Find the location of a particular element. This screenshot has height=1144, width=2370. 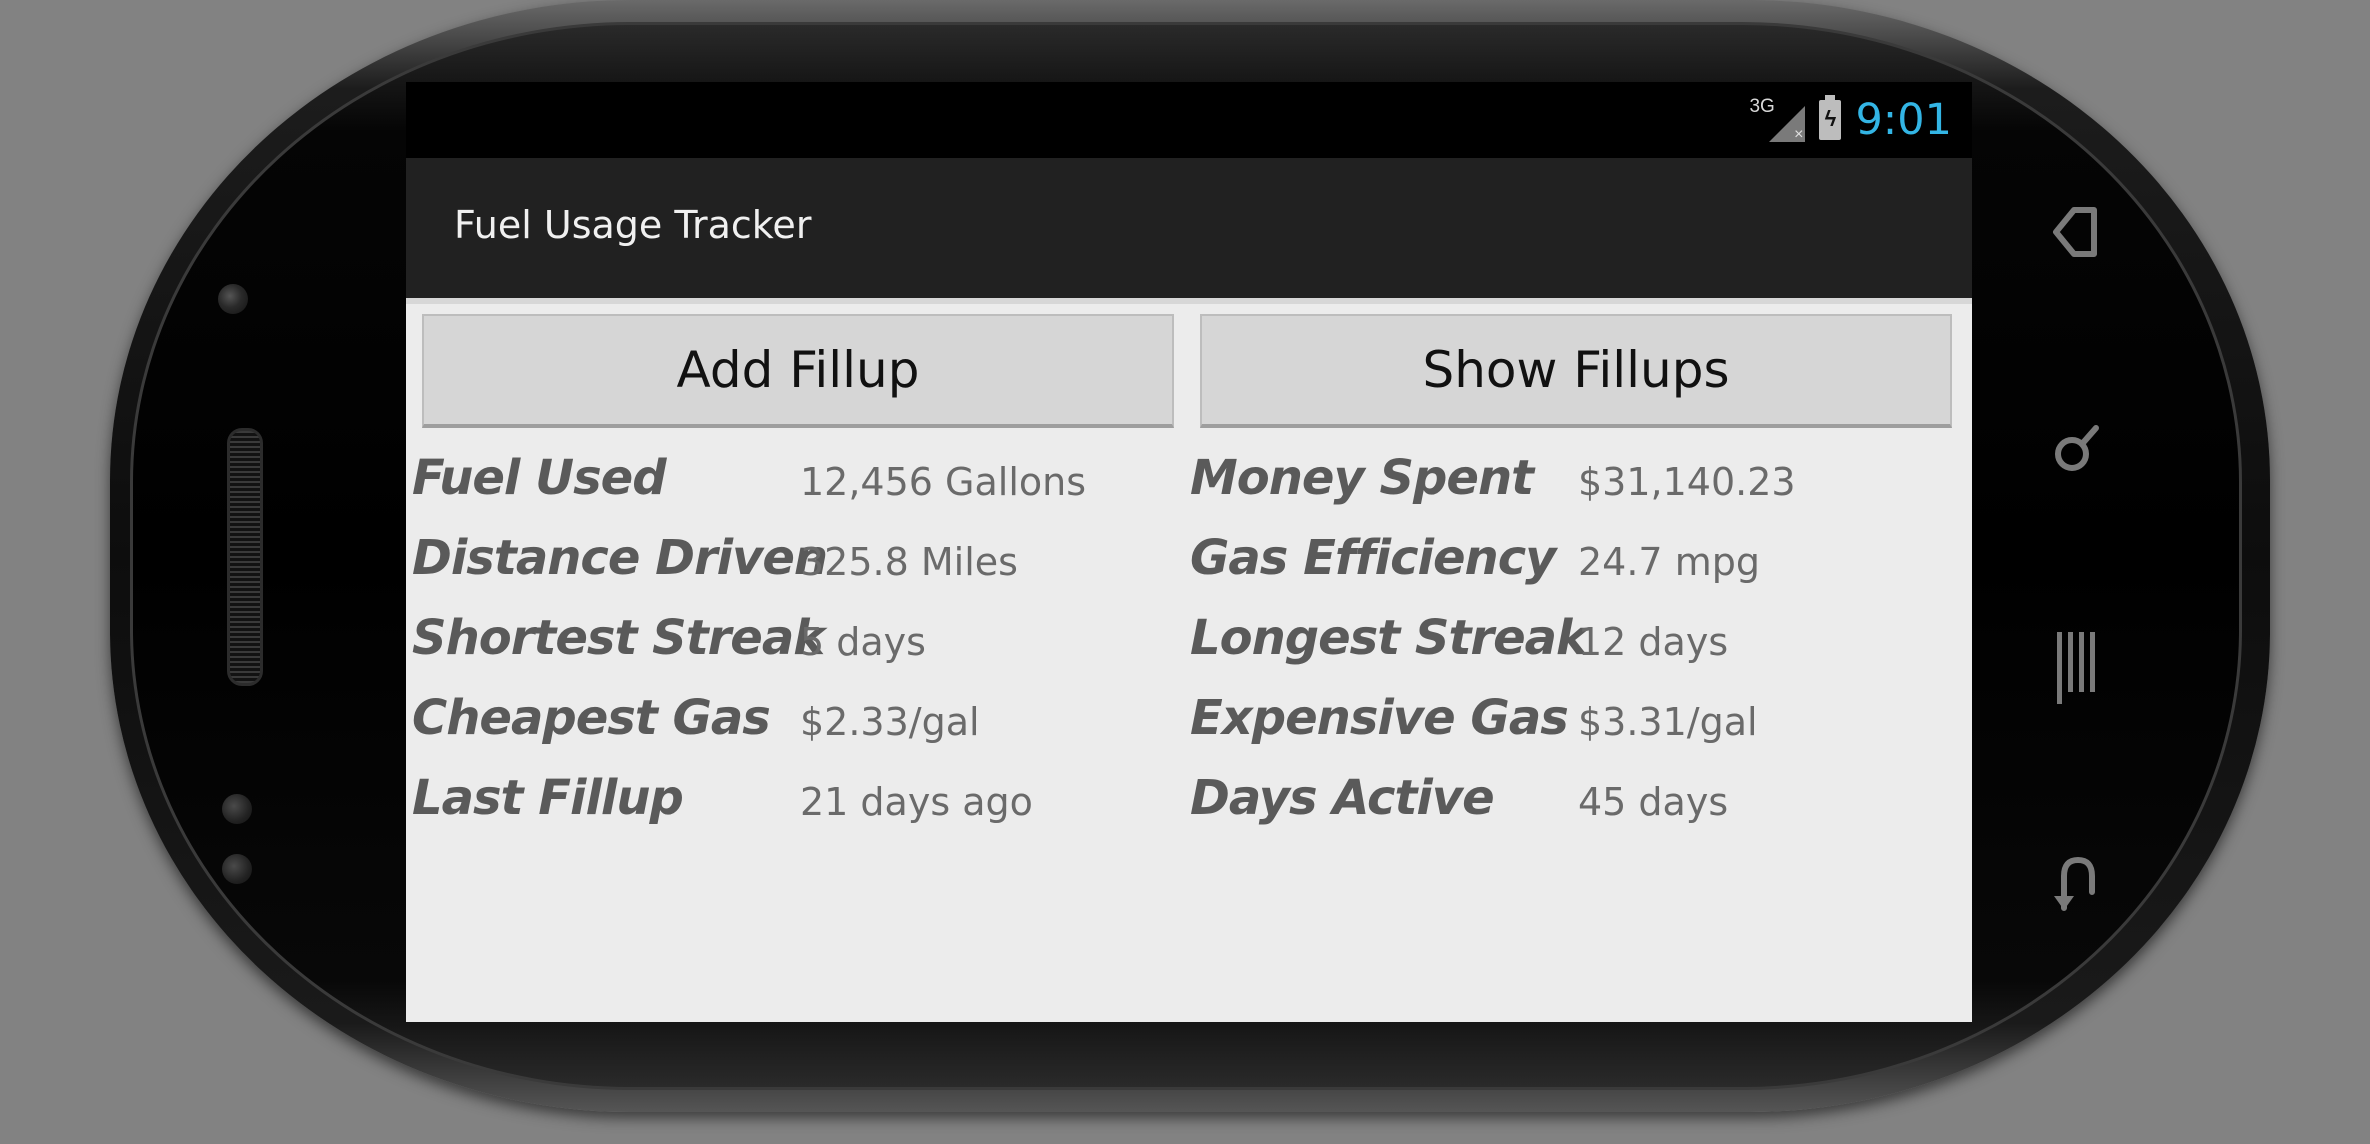

longest-streak-label: Longest Streak is located at coordinates (1389, 638).